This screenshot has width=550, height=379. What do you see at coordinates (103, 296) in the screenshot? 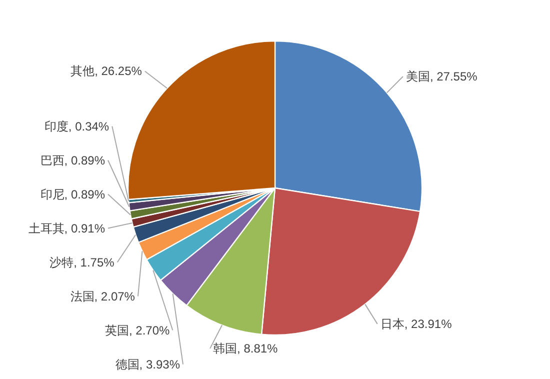
I see `slice-label: 法国, 2.07%` at bounding box center [103, 296].